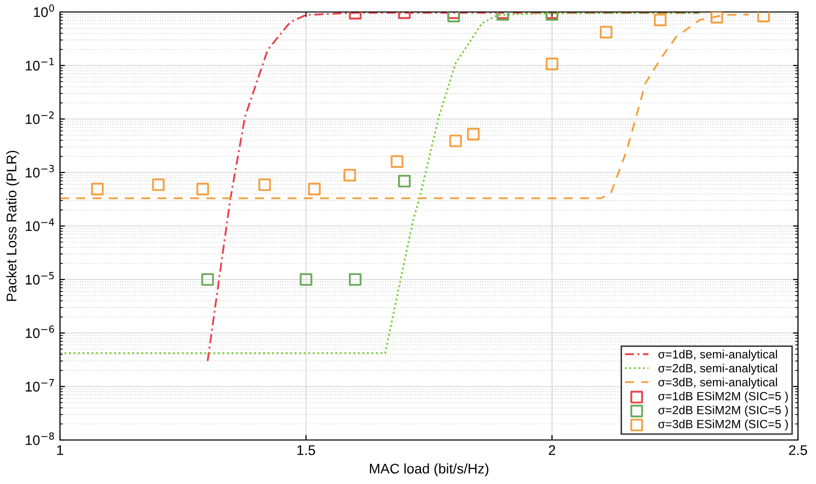 Image resolution: width=816 pixels, height=484 pixels. What do you see at coordinates (44, 11) in the screenshot?
I see `y-tick-label: 10$^{0}$` at bounding box center [44, 11].